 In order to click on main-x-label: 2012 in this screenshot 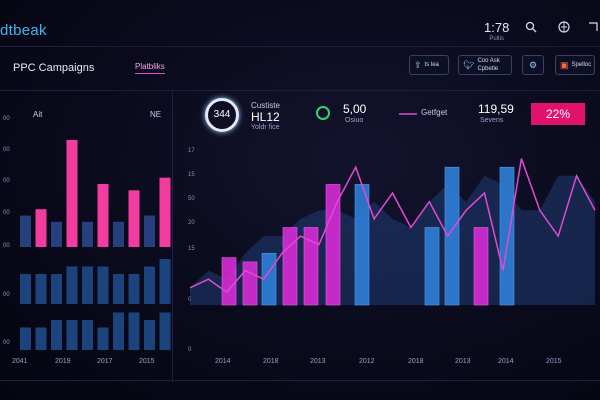, I will do `click(367, 361)`.